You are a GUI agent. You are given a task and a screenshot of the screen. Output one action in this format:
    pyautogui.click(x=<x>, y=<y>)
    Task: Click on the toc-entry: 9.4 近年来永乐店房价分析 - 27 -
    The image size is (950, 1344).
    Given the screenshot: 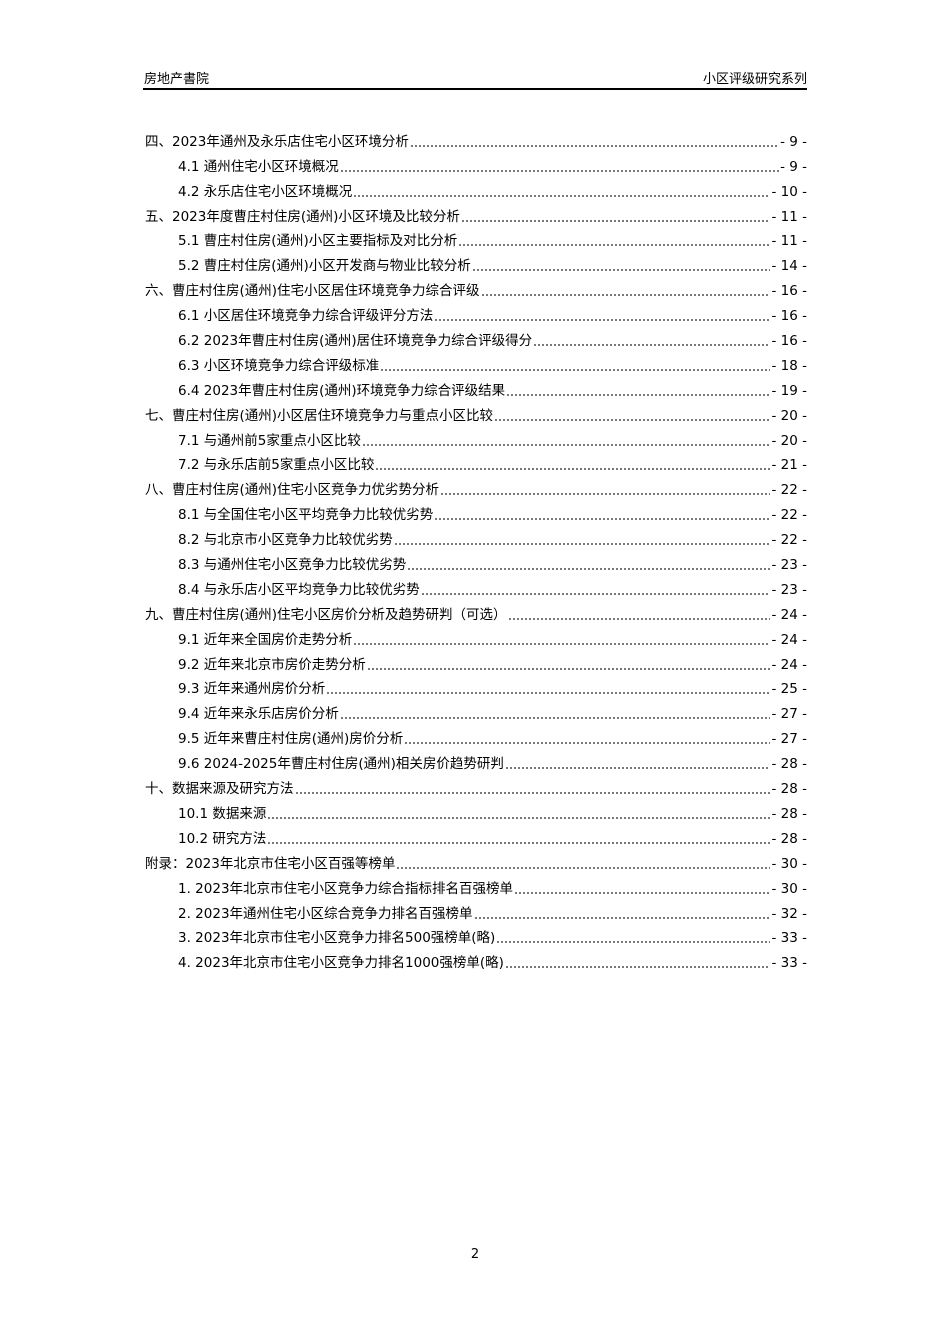 What is the action you would take?
    pyautogui.click(x=476, y=710)
    